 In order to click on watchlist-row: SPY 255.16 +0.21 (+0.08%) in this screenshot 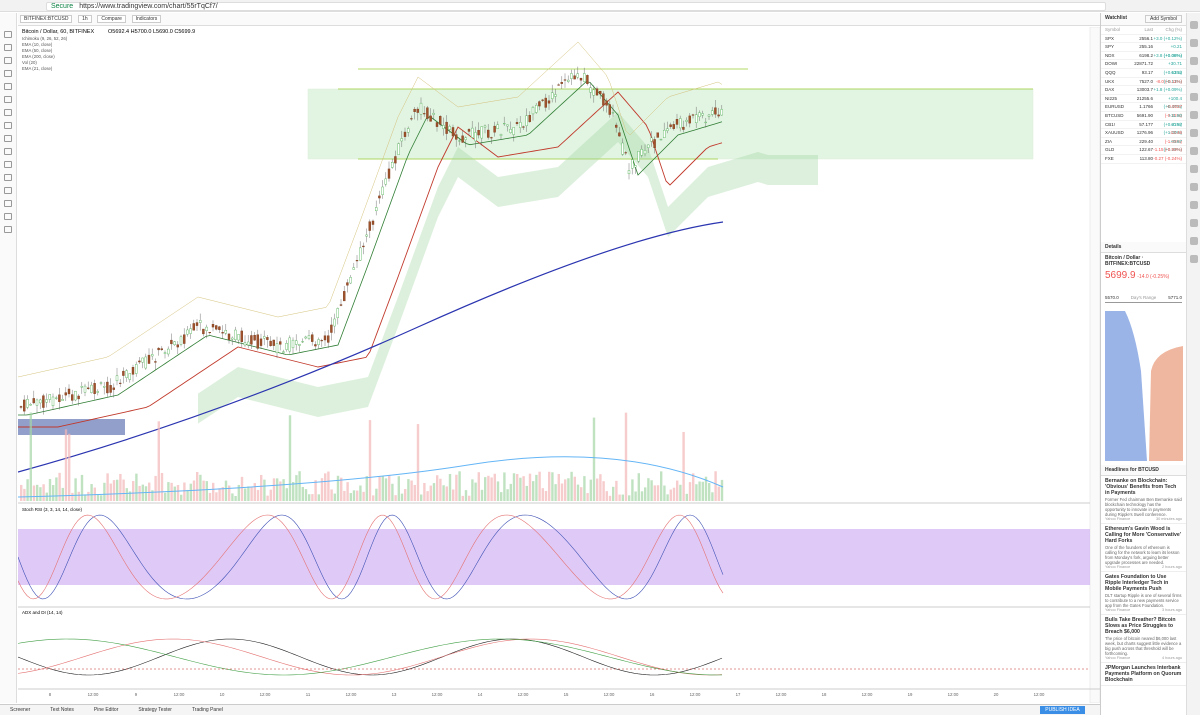, I will do `click(1143, 50)`.